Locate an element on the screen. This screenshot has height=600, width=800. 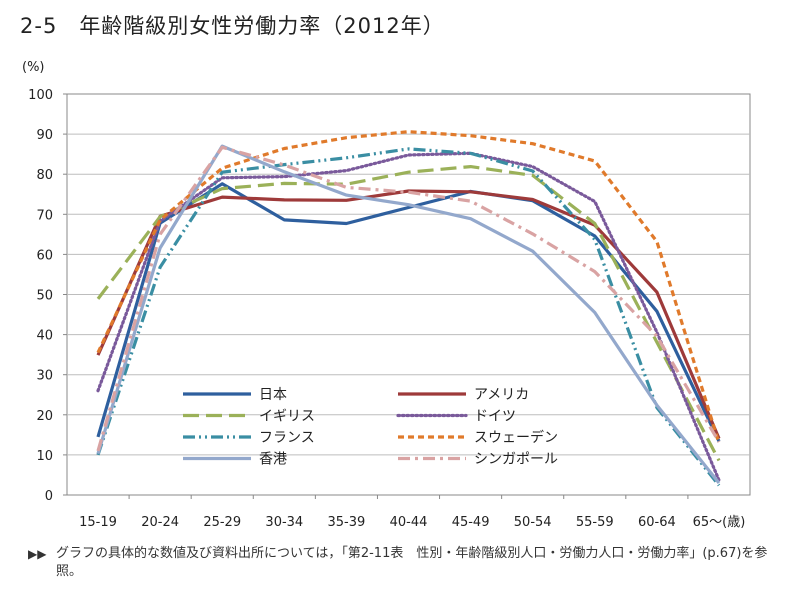
page-title: 2-5 年齢階級別女性労働力率（2012年） is located at coordinates (232, 25).